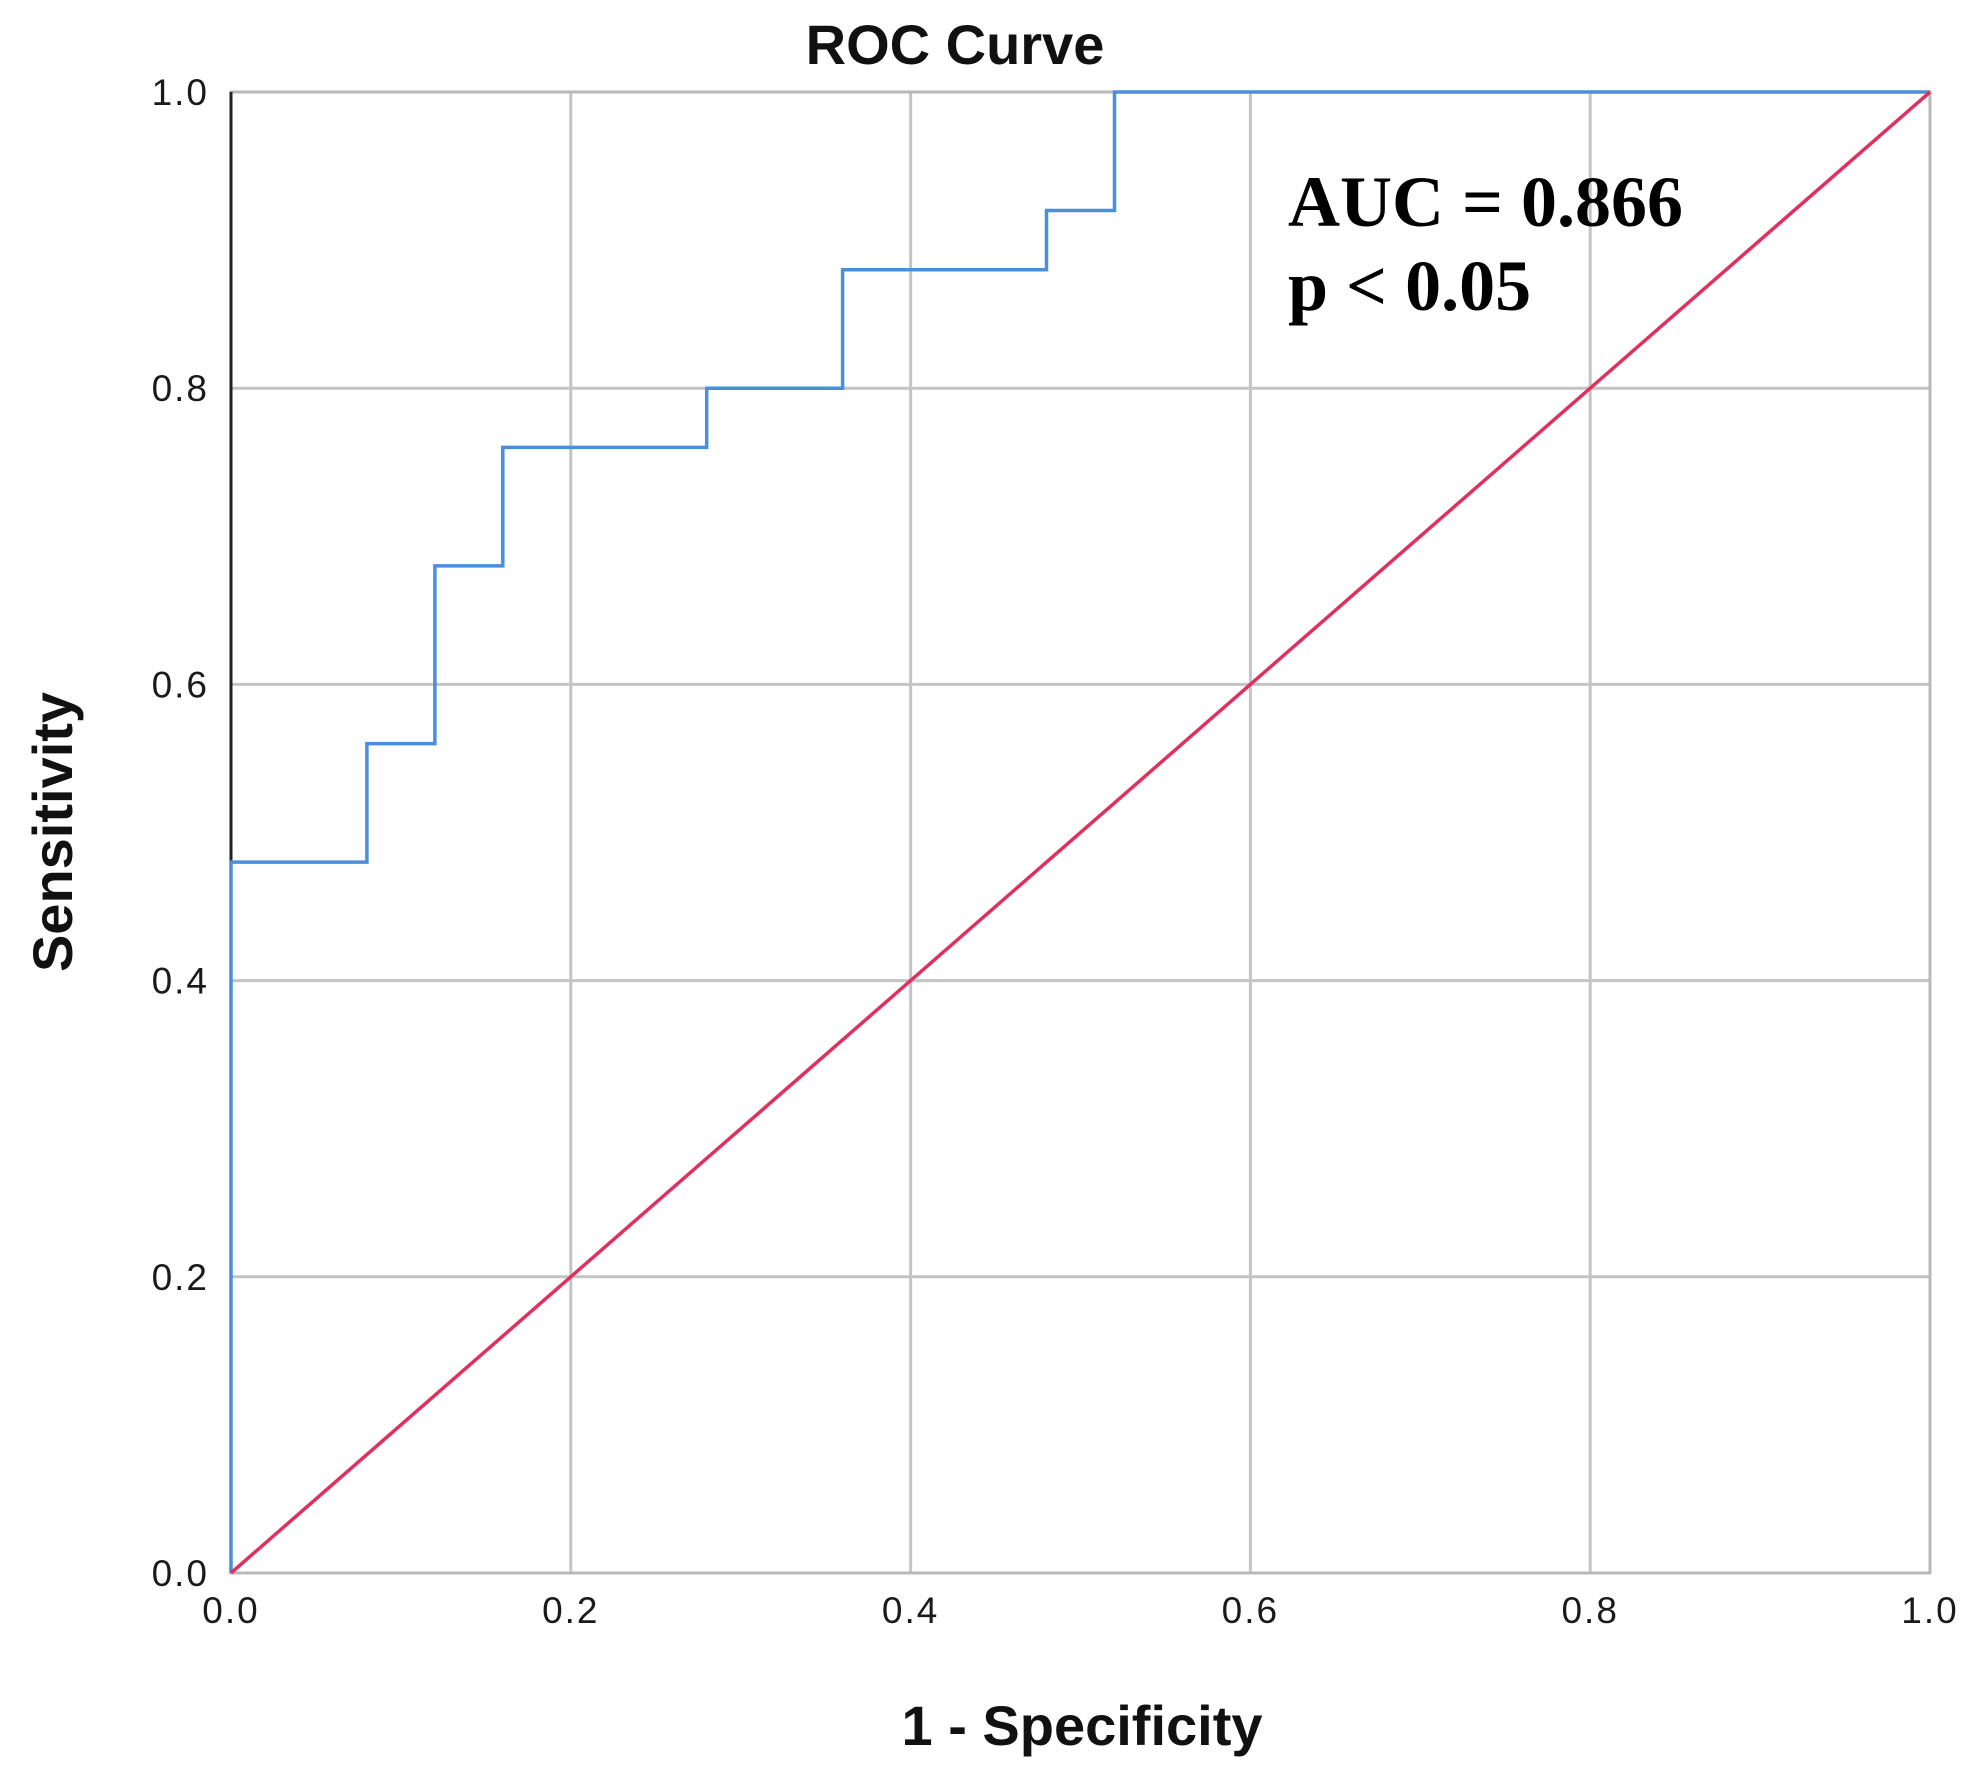  What do you see at coordinates (52, 832) in the screenshot?
I see `y-axis-label: Sensitivity` at bounding box center [52, 832].